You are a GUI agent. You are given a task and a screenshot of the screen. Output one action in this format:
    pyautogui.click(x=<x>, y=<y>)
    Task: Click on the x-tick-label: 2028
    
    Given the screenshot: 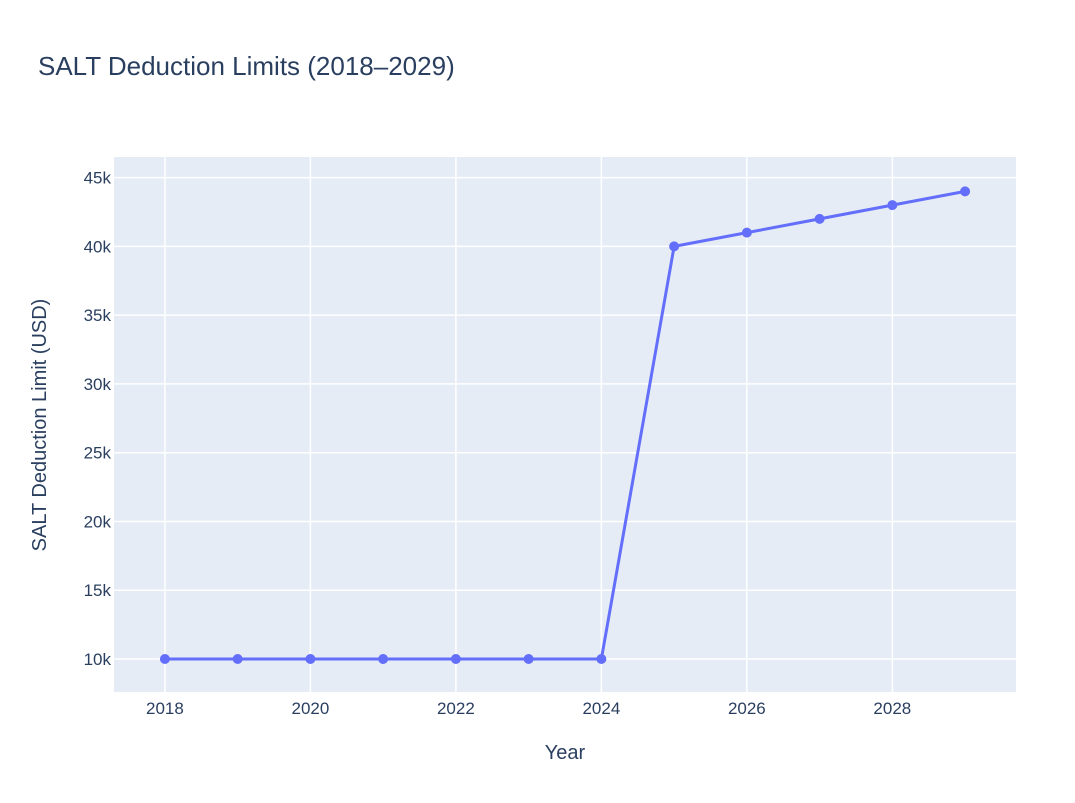 What is the action you would take?
    pyautogui.click(x=892, y=708)
    